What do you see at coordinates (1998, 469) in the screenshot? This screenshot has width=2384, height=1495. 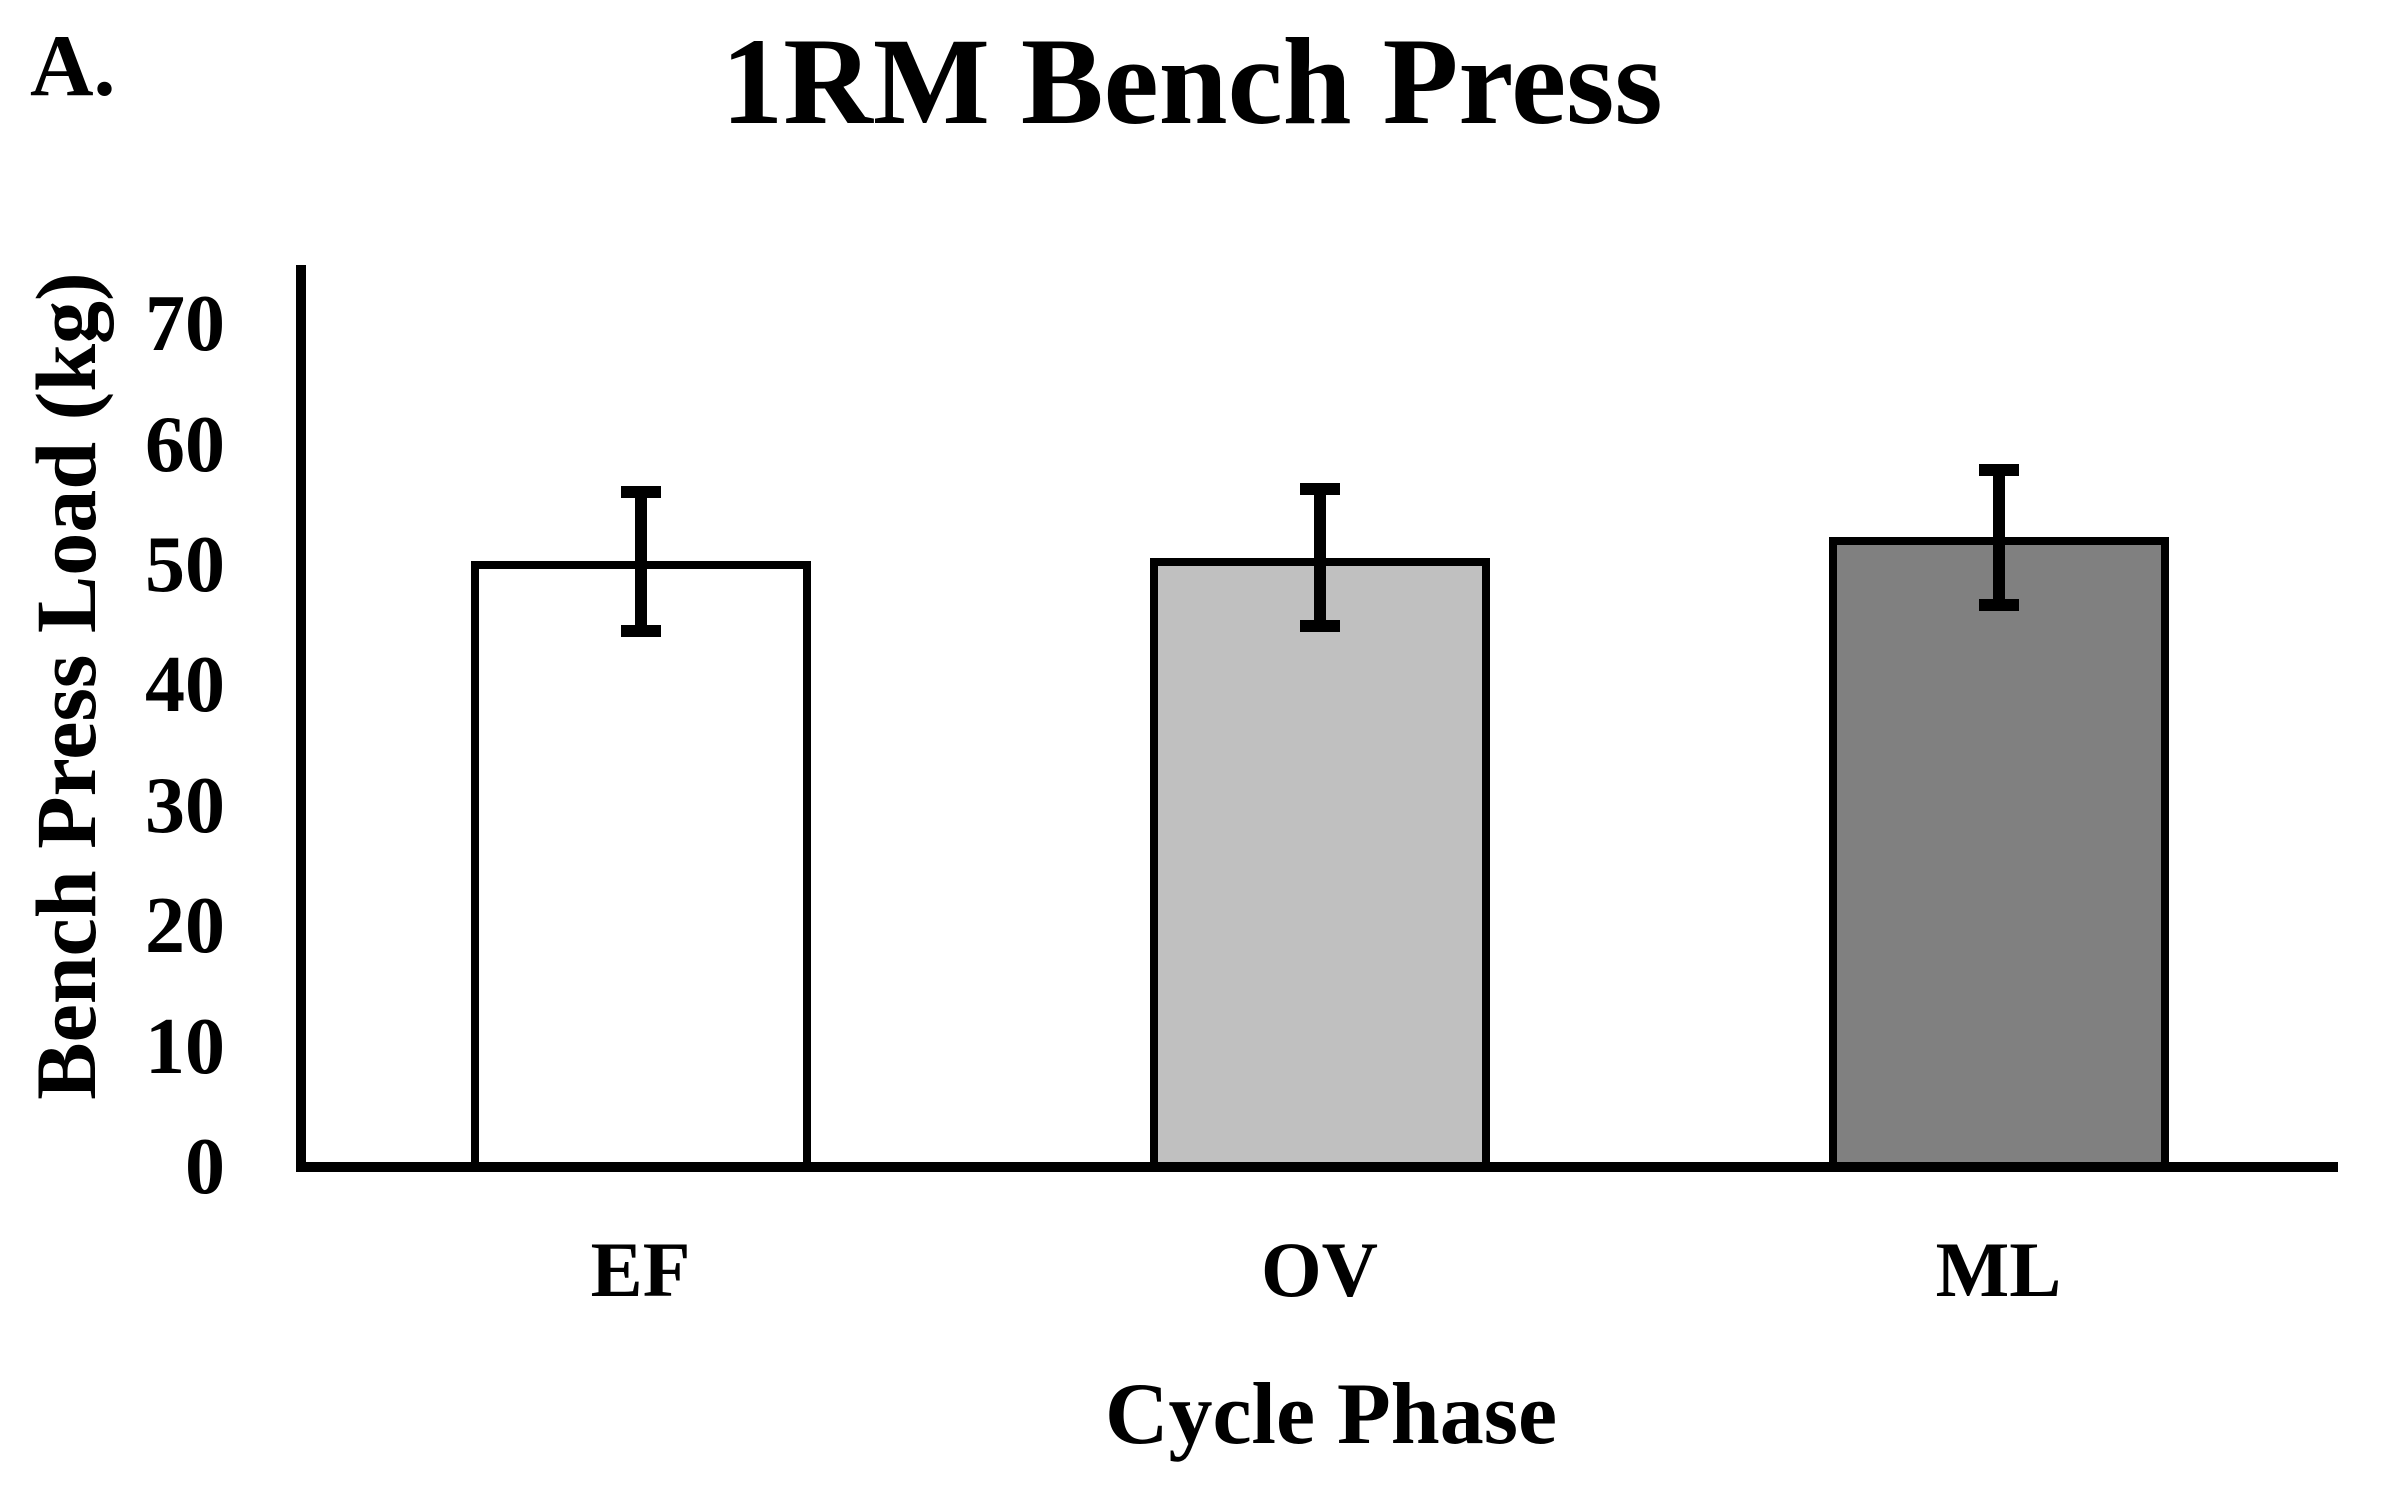 I see `error-cap-top-ML` at bounding box center [1998, 469].